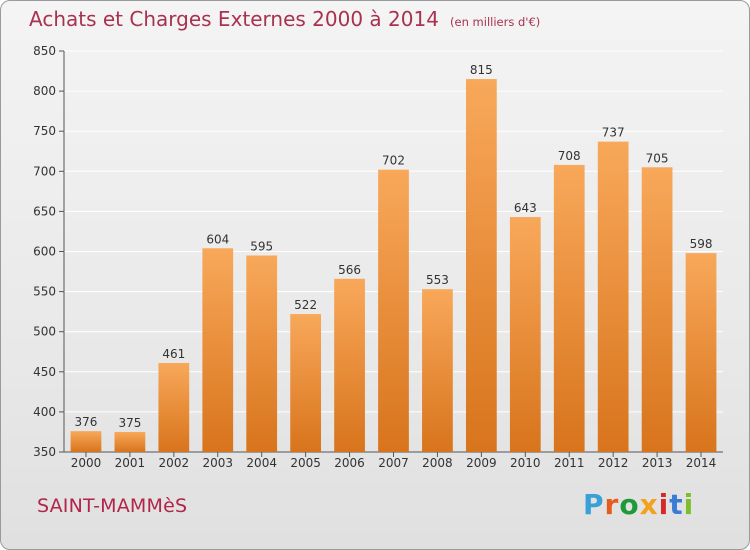 The width and height of the screenshot is (750, 550). I want to click on bar-2014, so click(701, 352).